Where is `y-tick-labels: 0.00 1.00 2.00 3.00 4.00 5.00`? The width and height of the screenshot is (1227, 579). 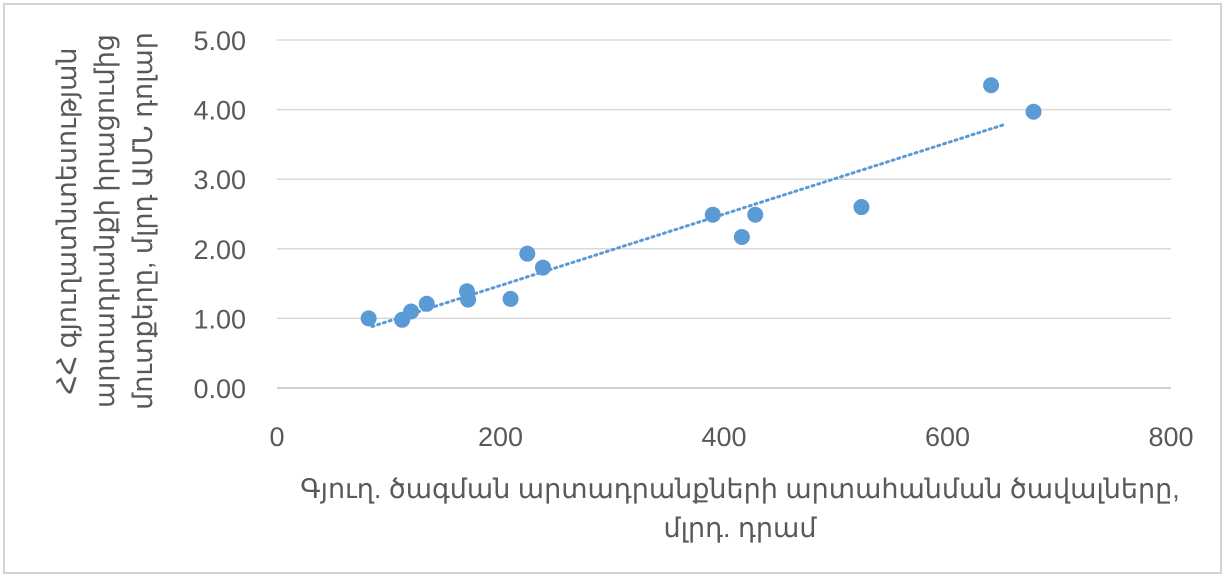 y-tick-labels: 0.00 1.00 2.00 3.00 4.00 5.00 is located at coordinates (219, 215).